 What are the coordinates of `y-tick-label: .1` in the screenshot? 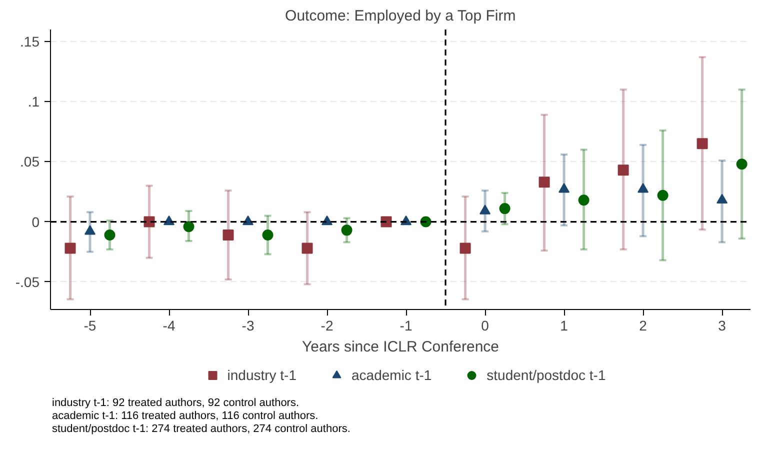 It's located at (34, 102).